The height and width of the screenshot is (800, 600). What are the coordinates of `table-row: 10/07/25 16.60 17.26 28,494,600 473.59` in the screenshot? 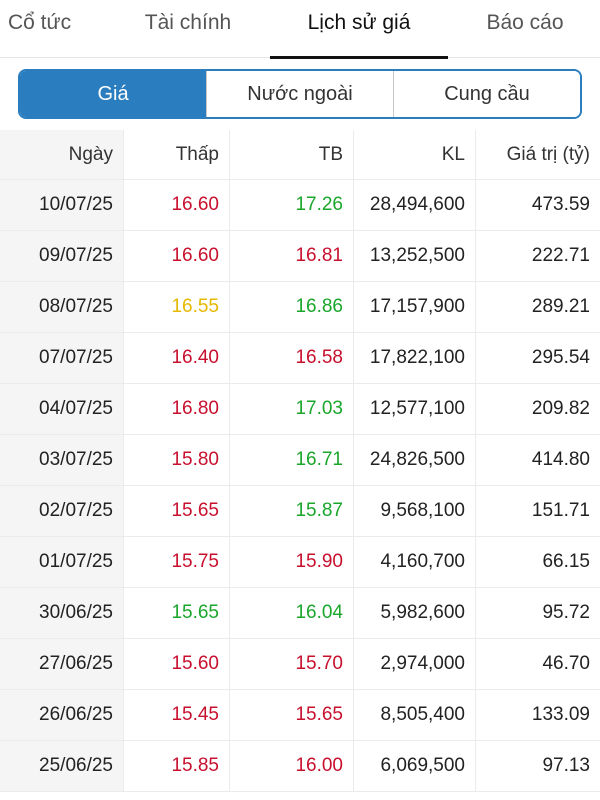 It's located at (300, 205).